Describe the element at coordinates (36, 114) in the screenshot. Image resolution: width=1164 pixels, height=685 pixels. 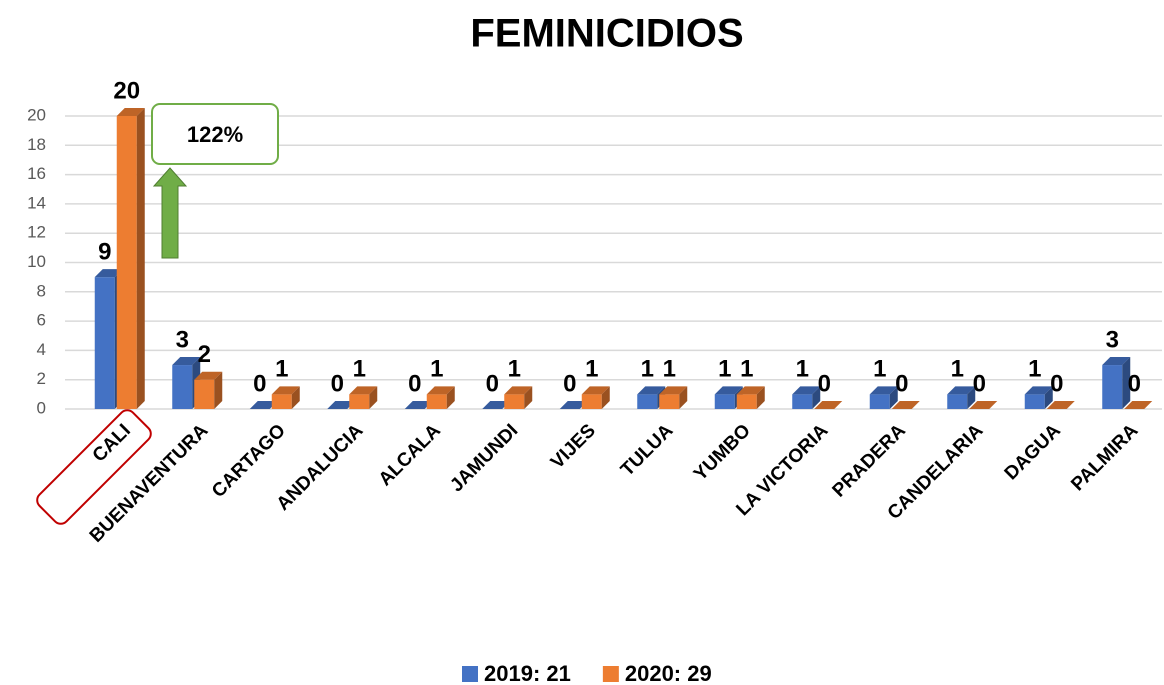
I see `y-tick-label: 20` at that location.